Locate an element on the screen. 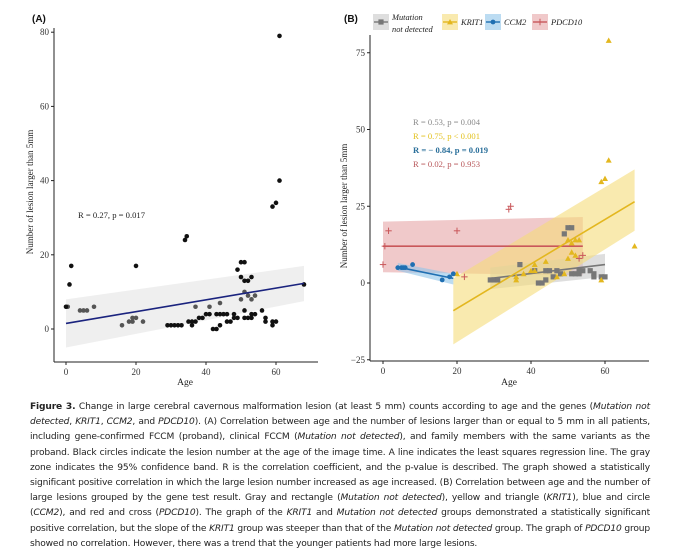 This screenshot has height=554, width=680. y-tick-label: 40 is located at coordinates (45, 181).